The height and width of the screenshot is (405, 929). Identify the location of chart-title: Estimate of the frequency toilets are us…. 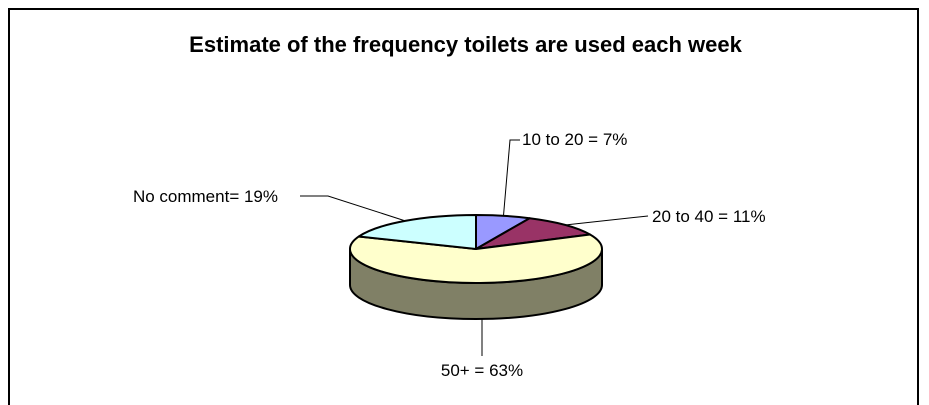
(465, 44).